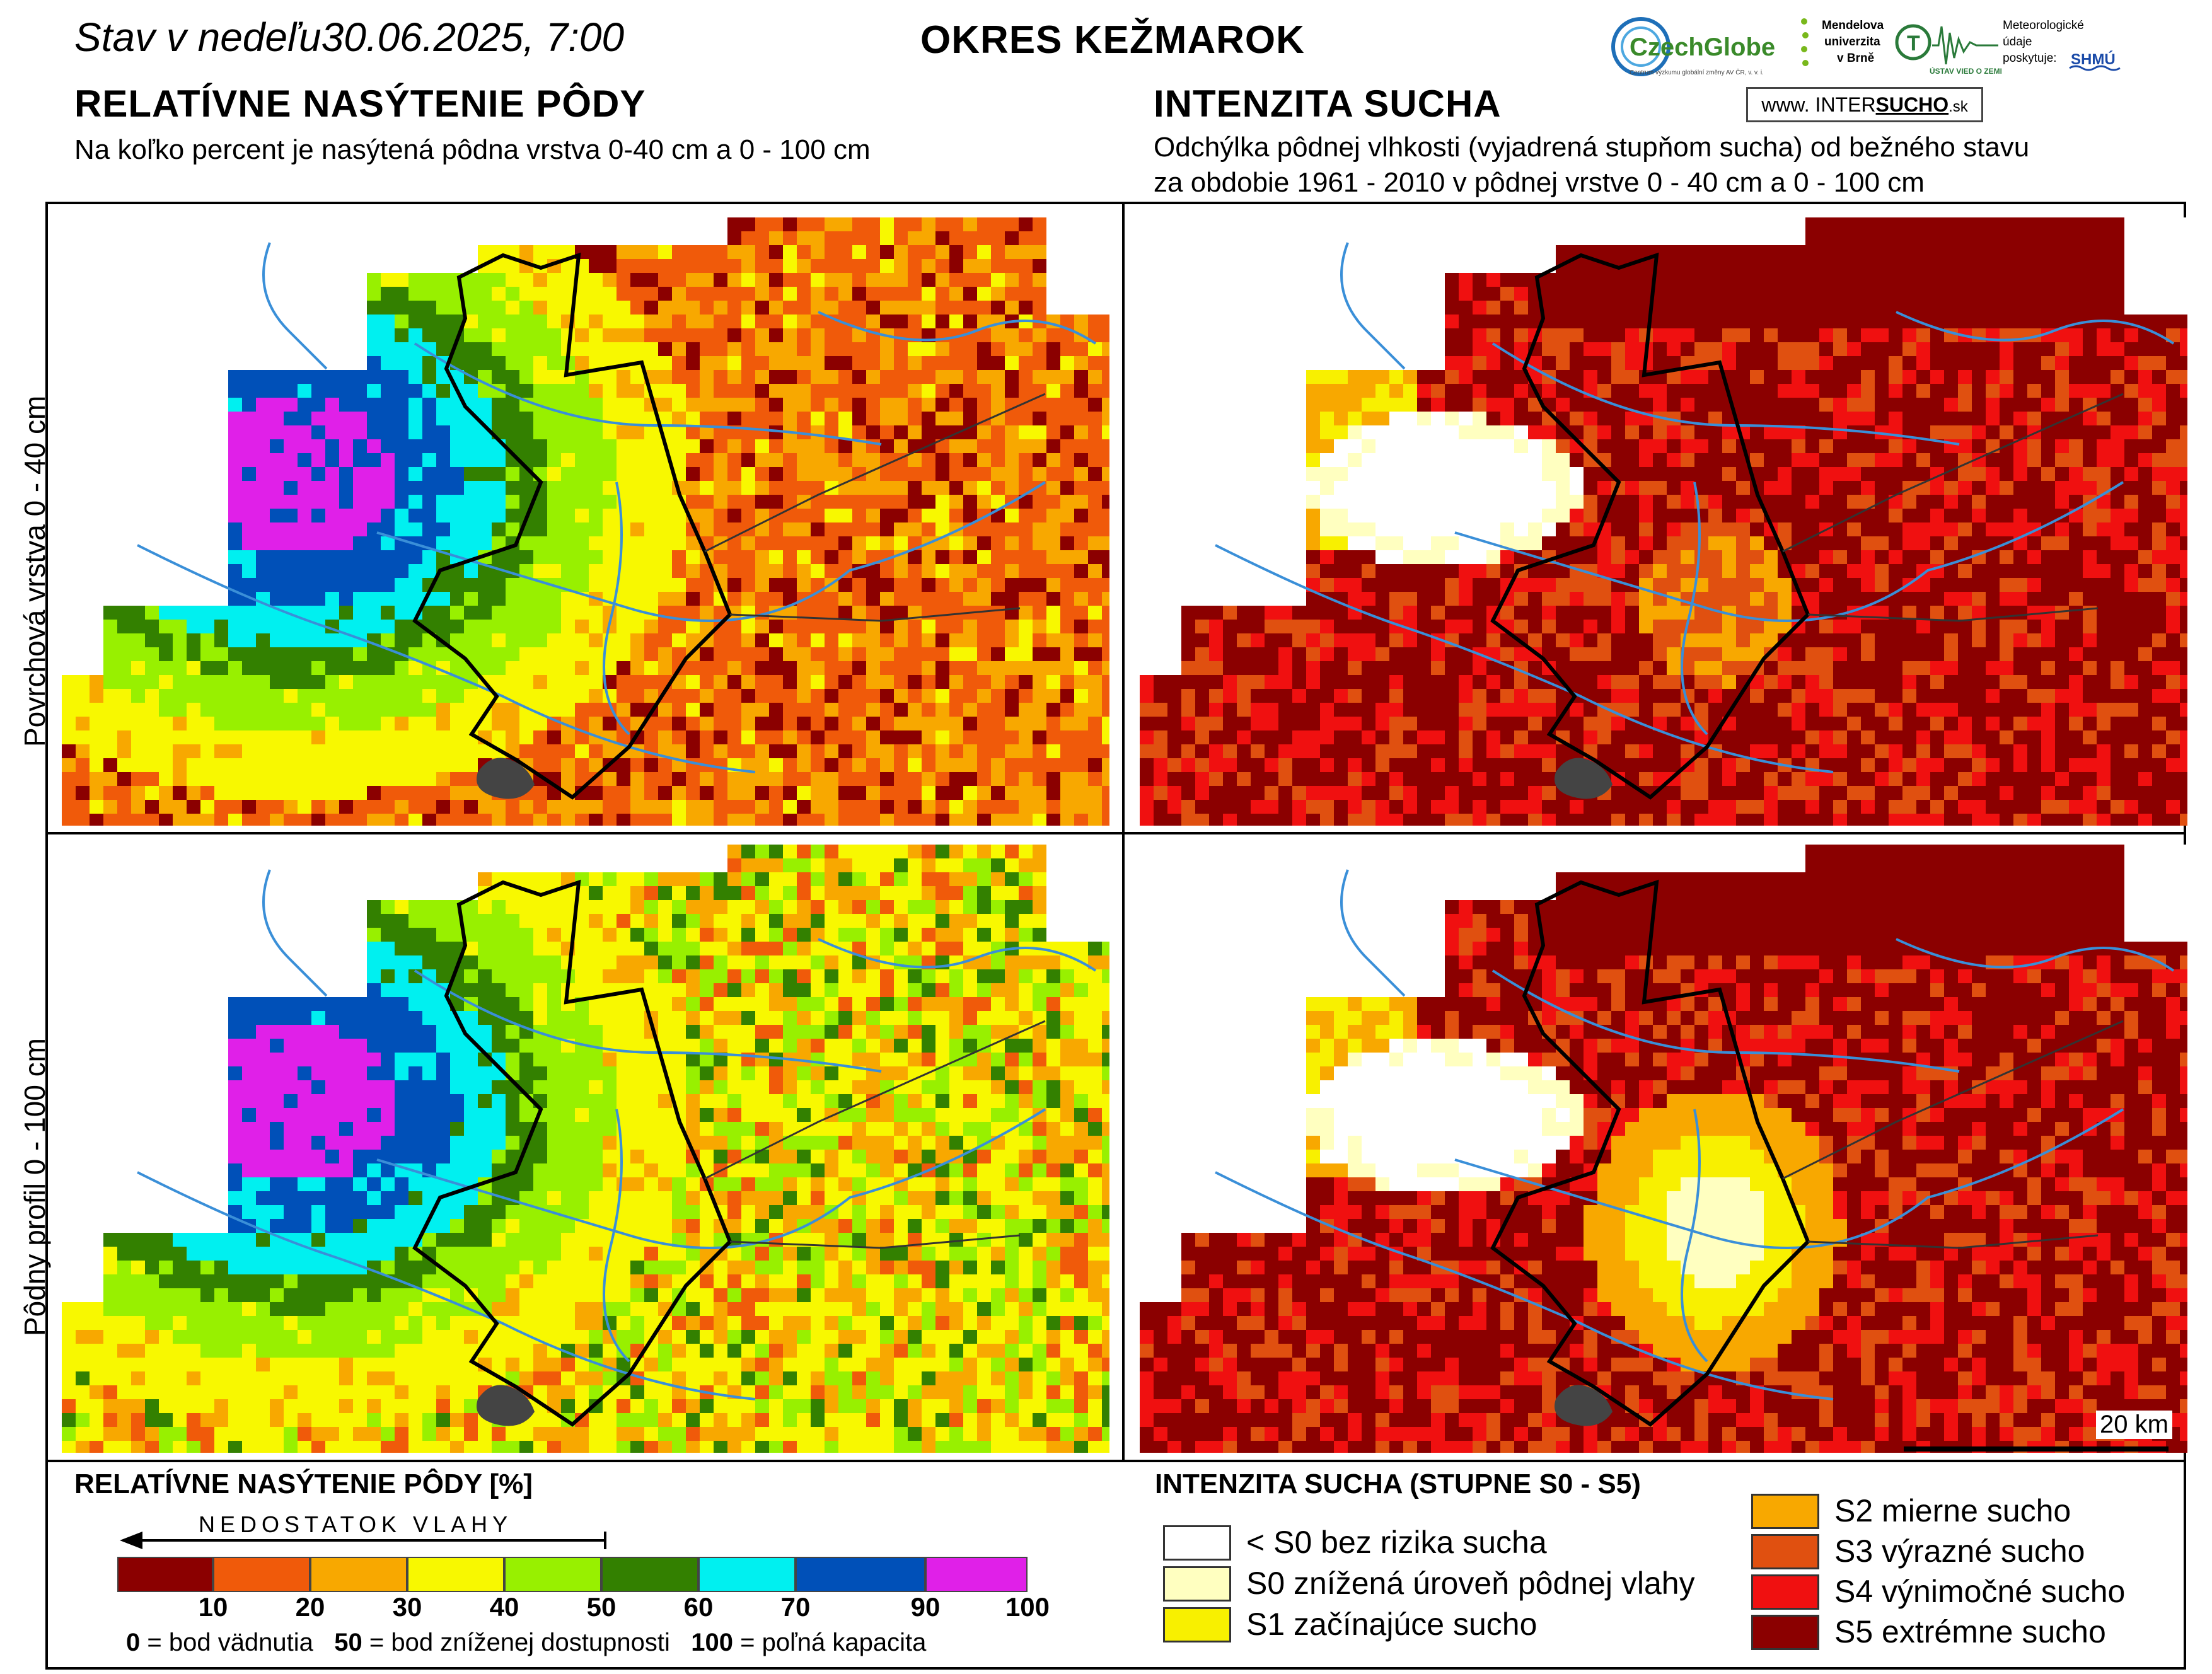 This screenshot has width=2212, height=1674. What do you see at coordinates (1980, 1591) in the screenshot?
I see `legend-drought-label: S4 výnimočné sucho` at bounding box center [1980, 1591].